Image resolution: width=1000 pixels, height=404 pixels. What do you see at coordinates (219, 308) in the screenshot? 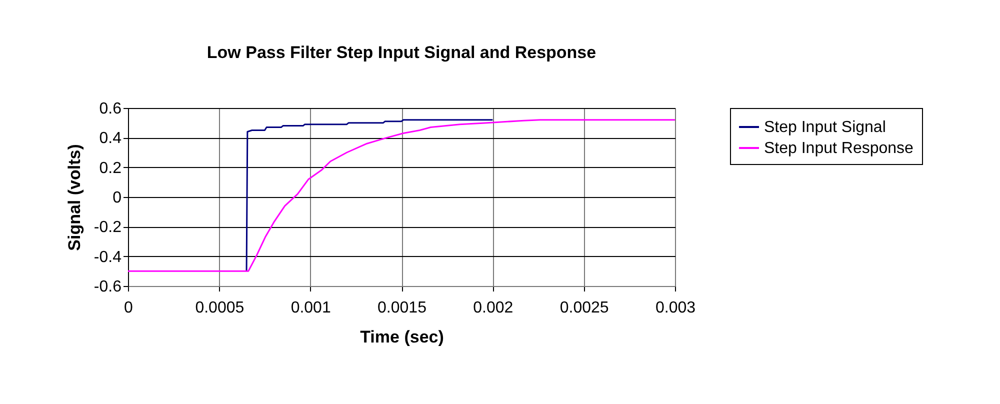
I see `x-tick-label: 0.0005` at bounding box center [219, 308].